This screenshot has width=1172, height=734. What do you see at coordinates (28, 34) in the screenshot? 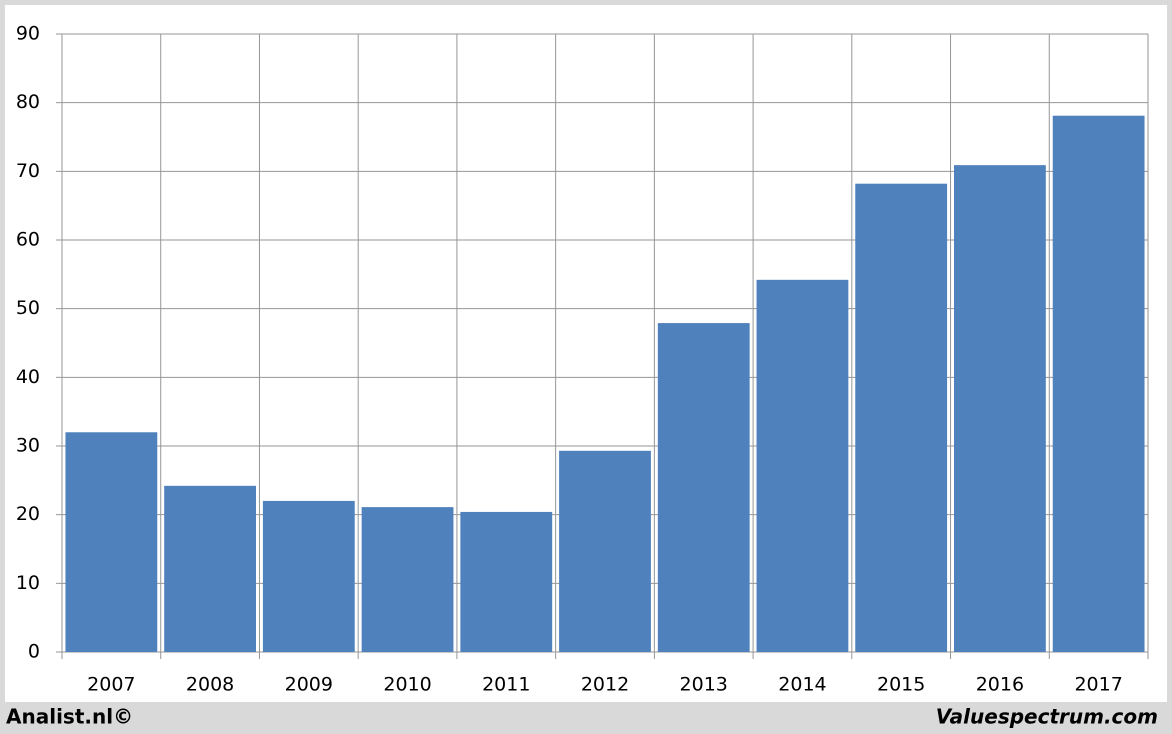
I see `y-tick-label: 90` at bounding box center [28, 34].